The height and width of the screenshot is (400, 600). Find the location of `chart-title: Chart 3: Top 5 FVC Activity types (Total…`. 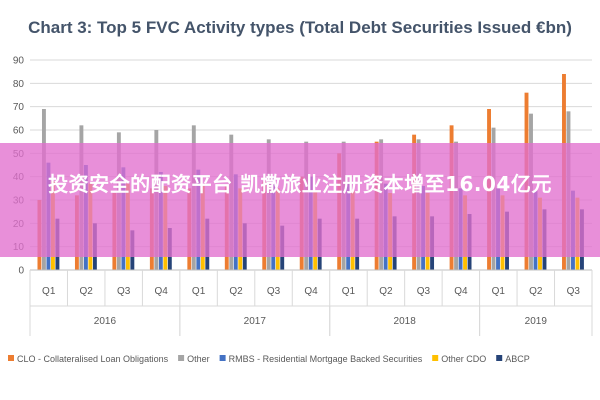

chart-title: Chart 3: Top 5 FVC Activity types (Total… is located at coordinates (300, 27).